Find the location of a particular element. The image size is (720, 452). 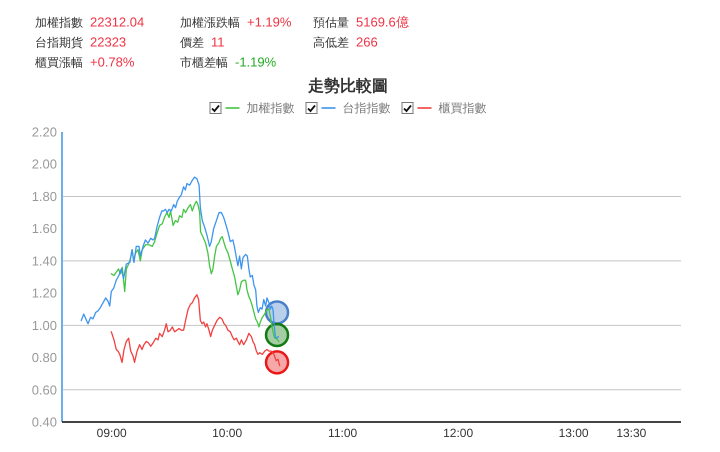

text: 22312.04 is located at coordinates (117, 22).